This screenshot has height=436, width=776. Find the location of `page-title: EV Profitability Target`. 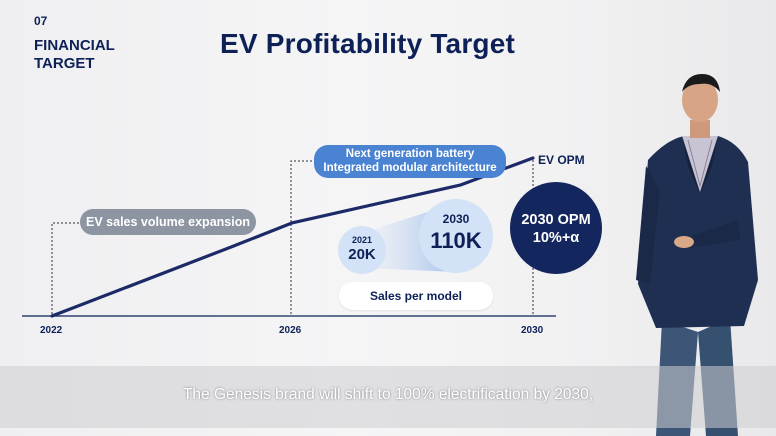

page-title: EV Profitability Target is located at coordinates (368, 43).